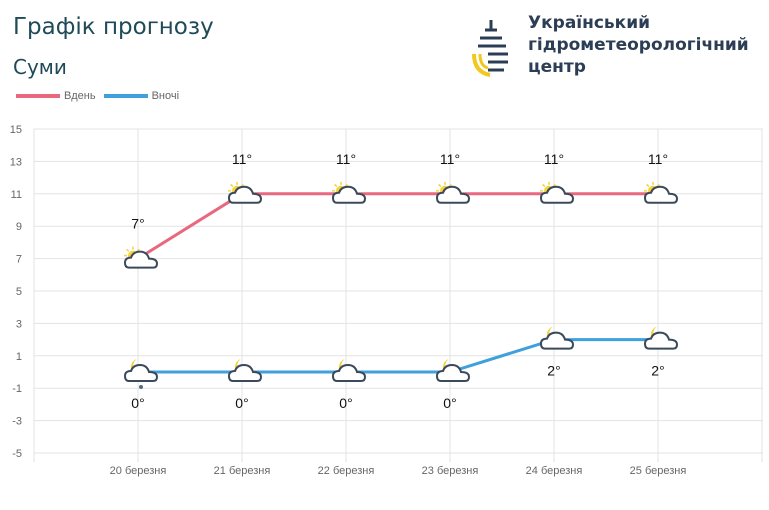 This screenshot has width=769, height=510. Describe the element at coordinates (17, 389) in the screenshot. I see `y-tick-label: -1` at that location.